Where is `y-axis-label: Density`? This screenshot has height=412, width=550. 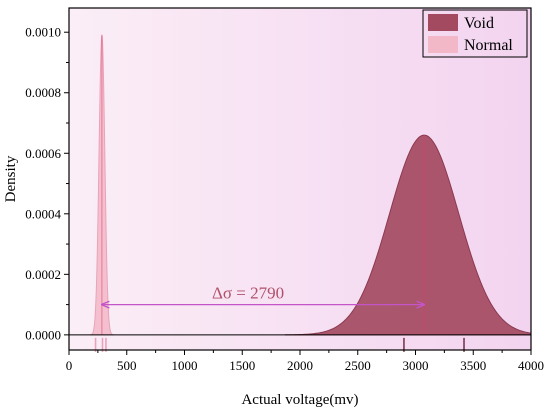
y-axis-label: Density is located at coordinates (11, 178).